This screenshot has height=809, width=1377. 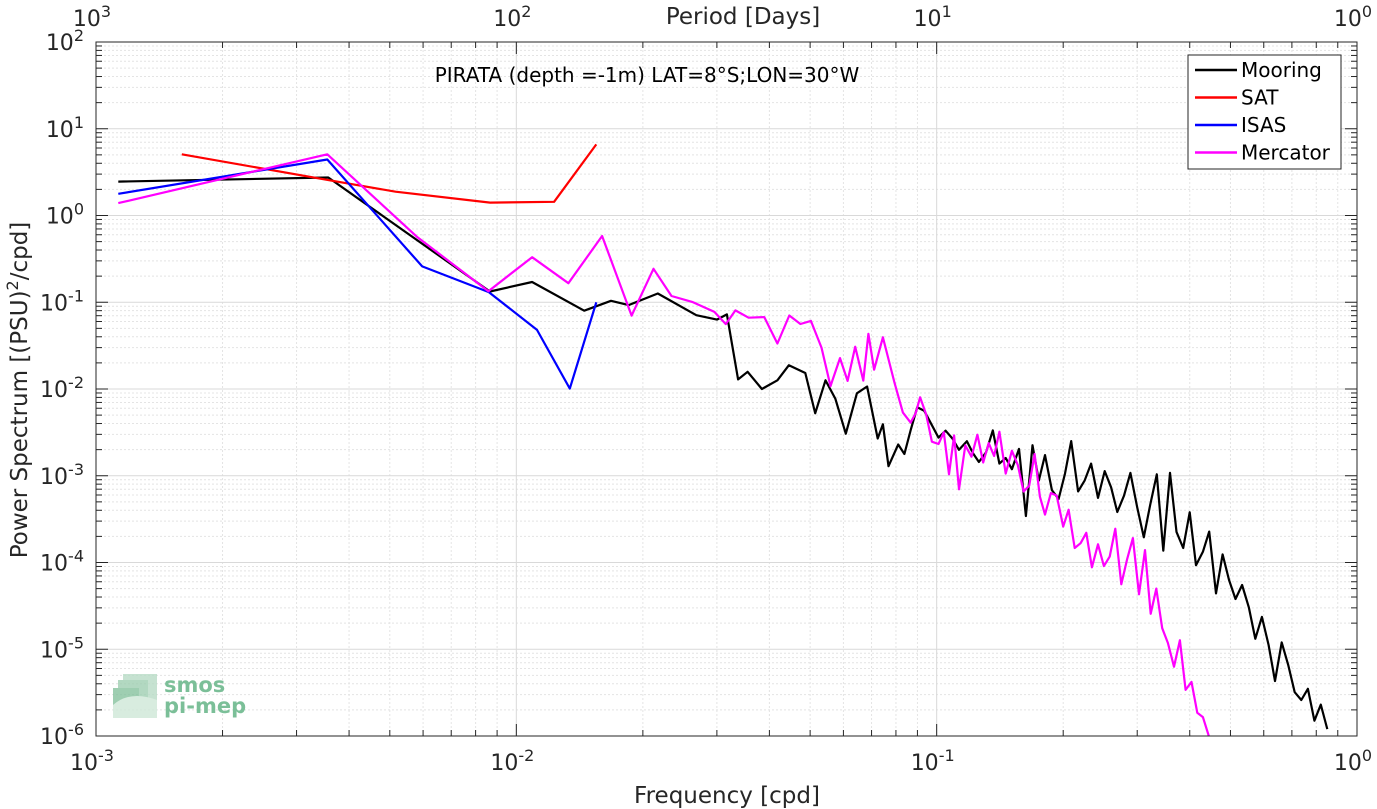 What do you see at coordinates (62, 562) in the screenshot?
I see `y-tick-label: 10⁻⁴` at bounding box center [62, 562].